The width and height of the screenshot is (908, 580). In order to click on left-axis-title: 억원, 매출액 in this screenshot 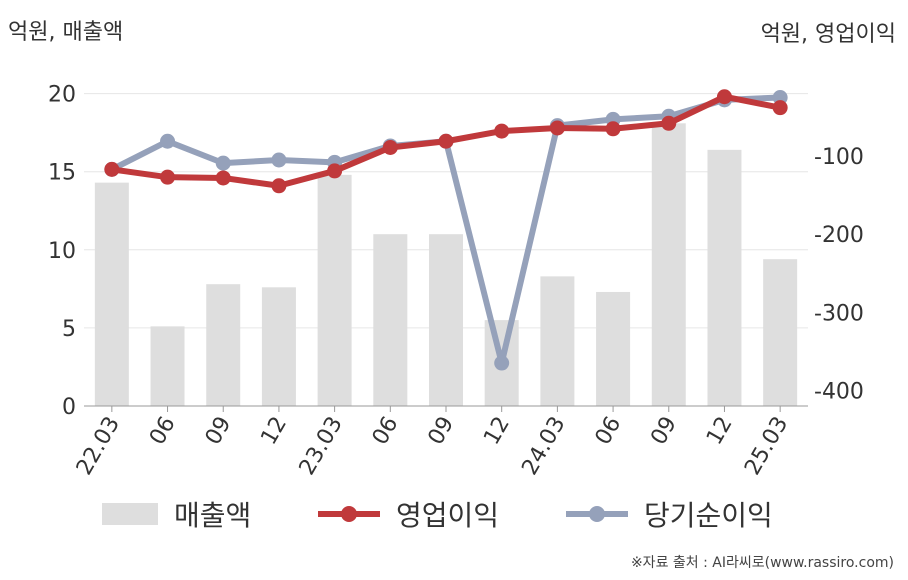, I will do `click(66, 32)`.